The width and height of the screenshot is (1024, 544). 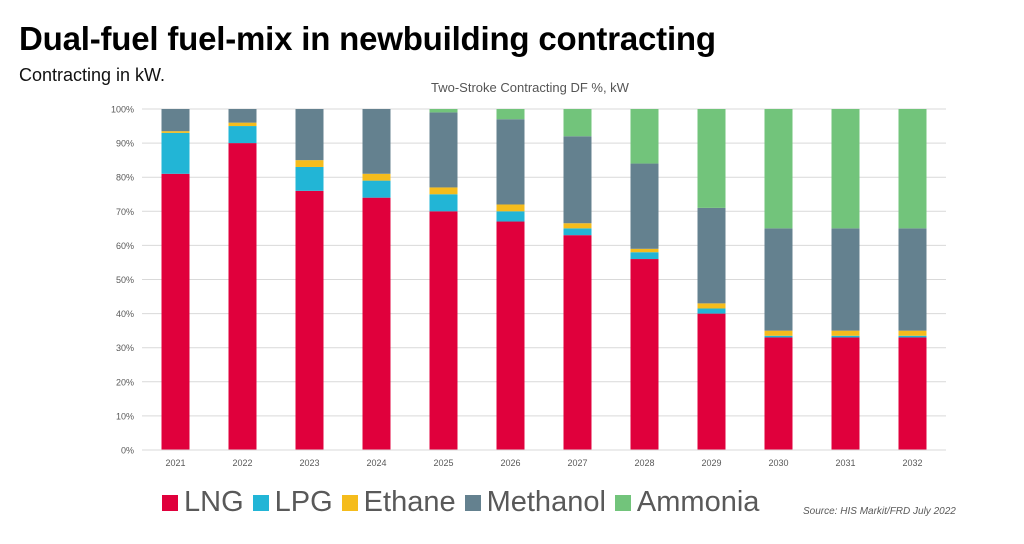 I want to click on bar-stack-2024, so click(x=376, y=279).